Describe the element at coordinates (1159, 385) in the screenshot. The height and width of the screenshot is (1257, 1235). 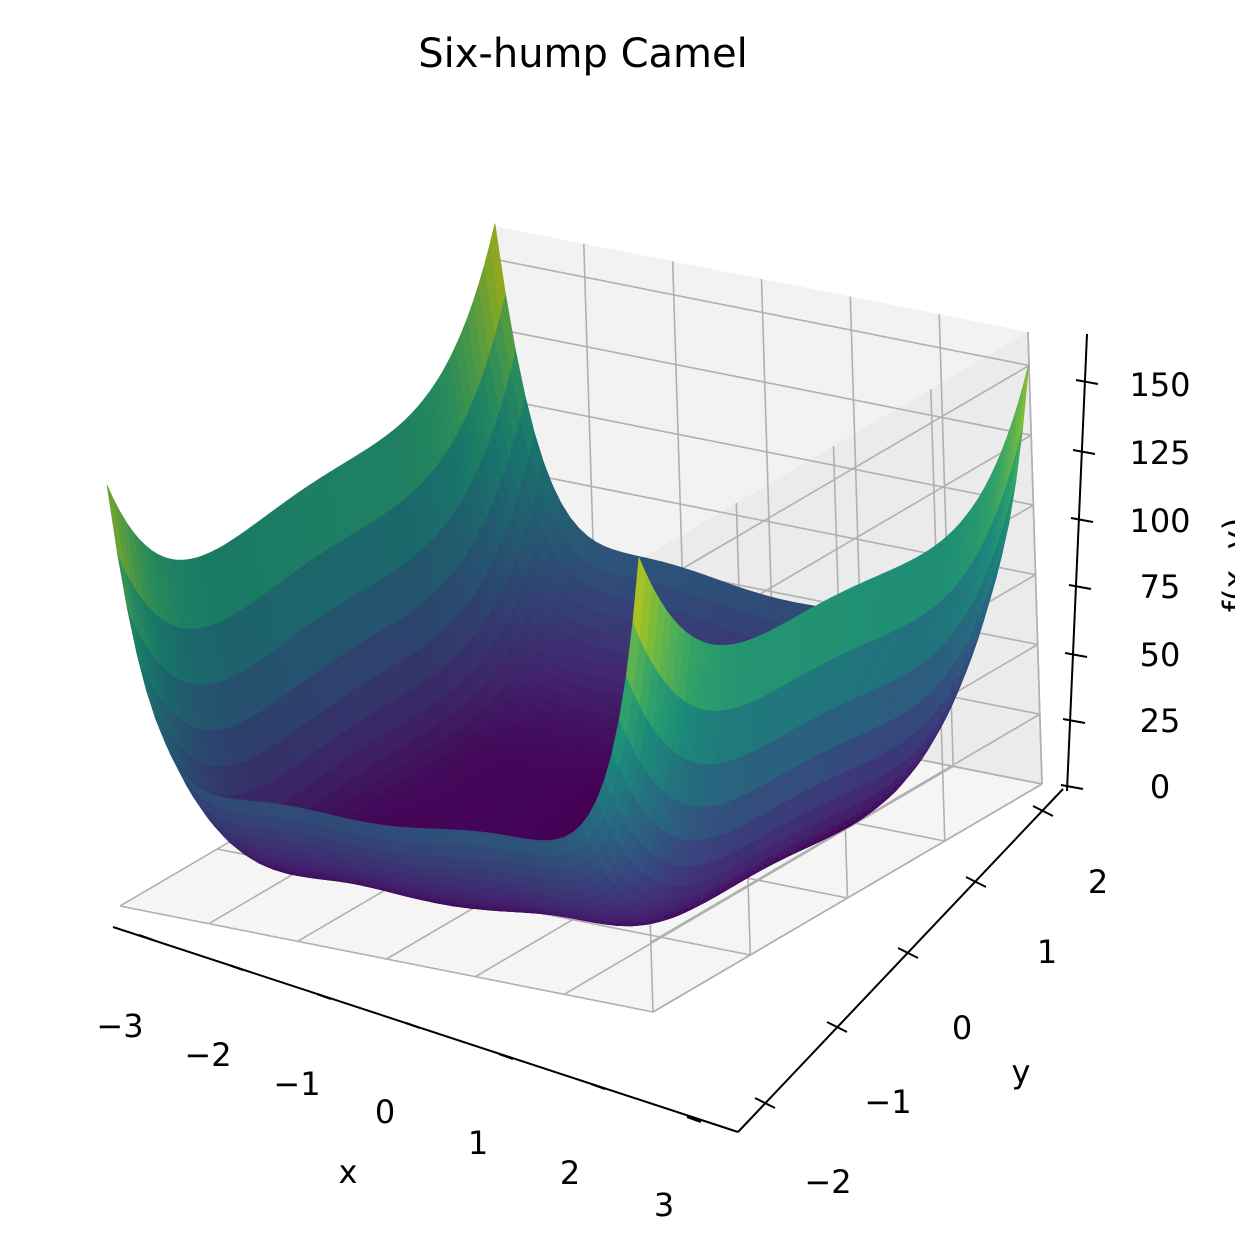
I see `z-tick-label: 150` at that location.